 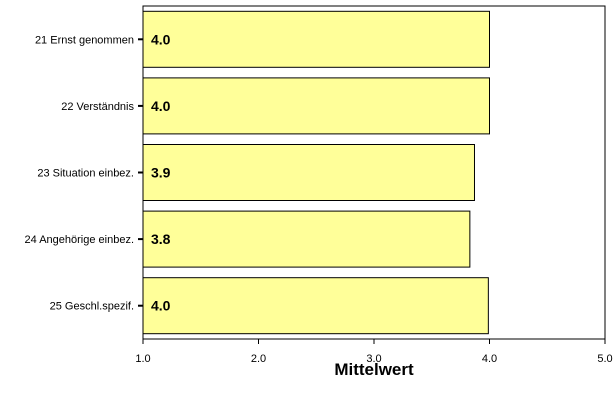 What do you see at coordinates (79, 240) in the screenshot?
I see `category-label: 24 Angehörige einbez.` at bounding box center [79, 240].